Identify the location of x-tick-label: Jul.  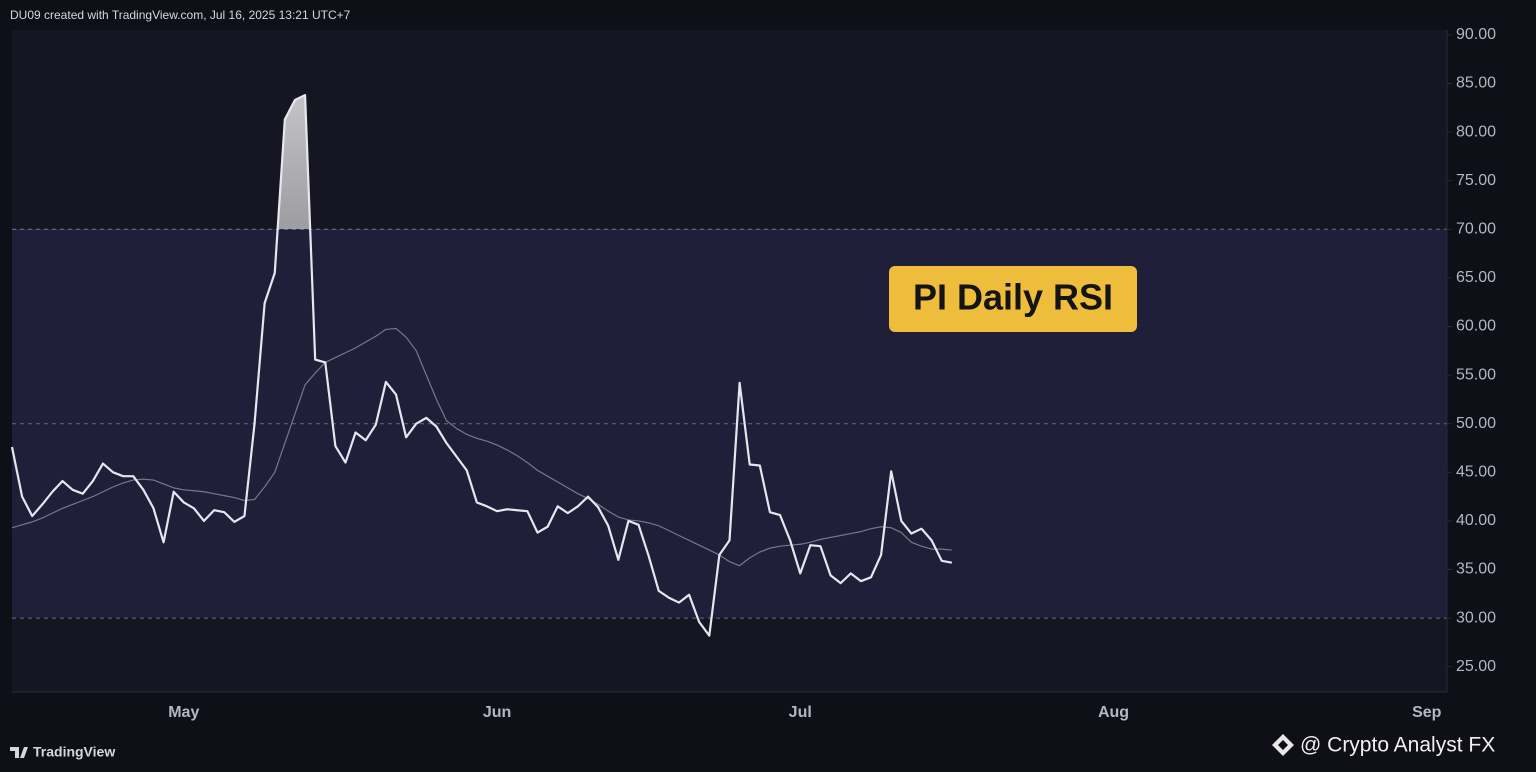
(800, 712).